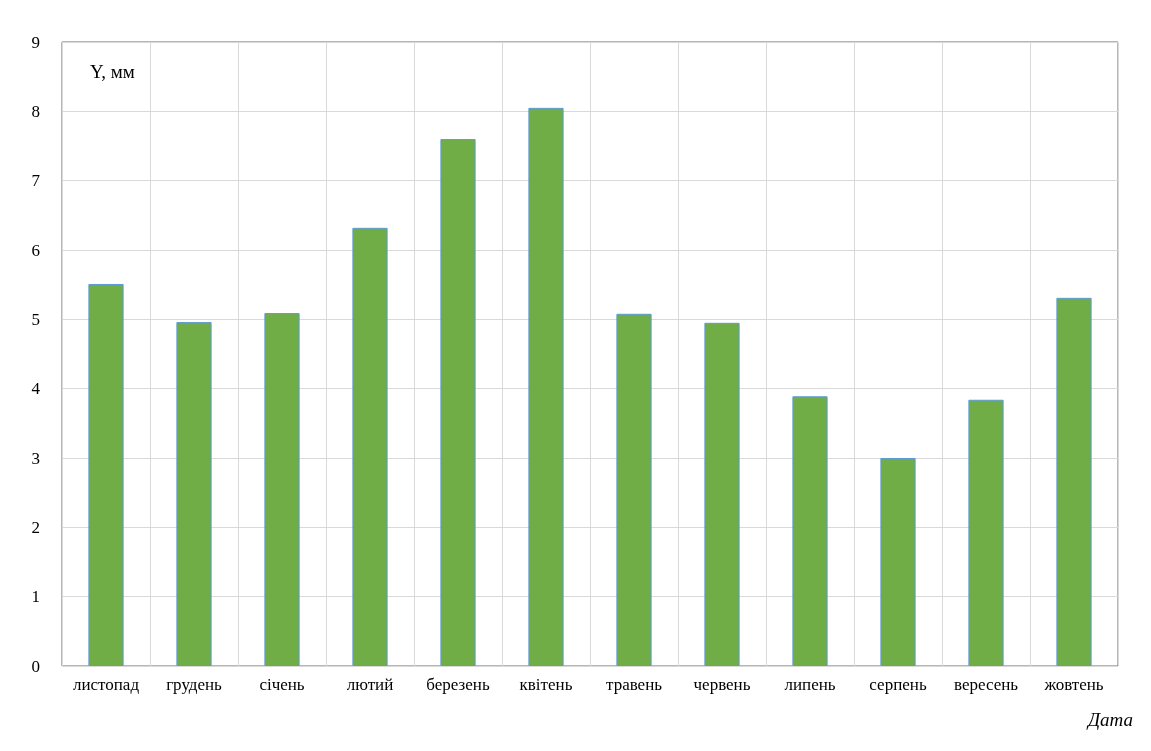 The width and height of the screenshot is (1151, 751). I want to click on y-tick-label: 9, so click(35, 42).